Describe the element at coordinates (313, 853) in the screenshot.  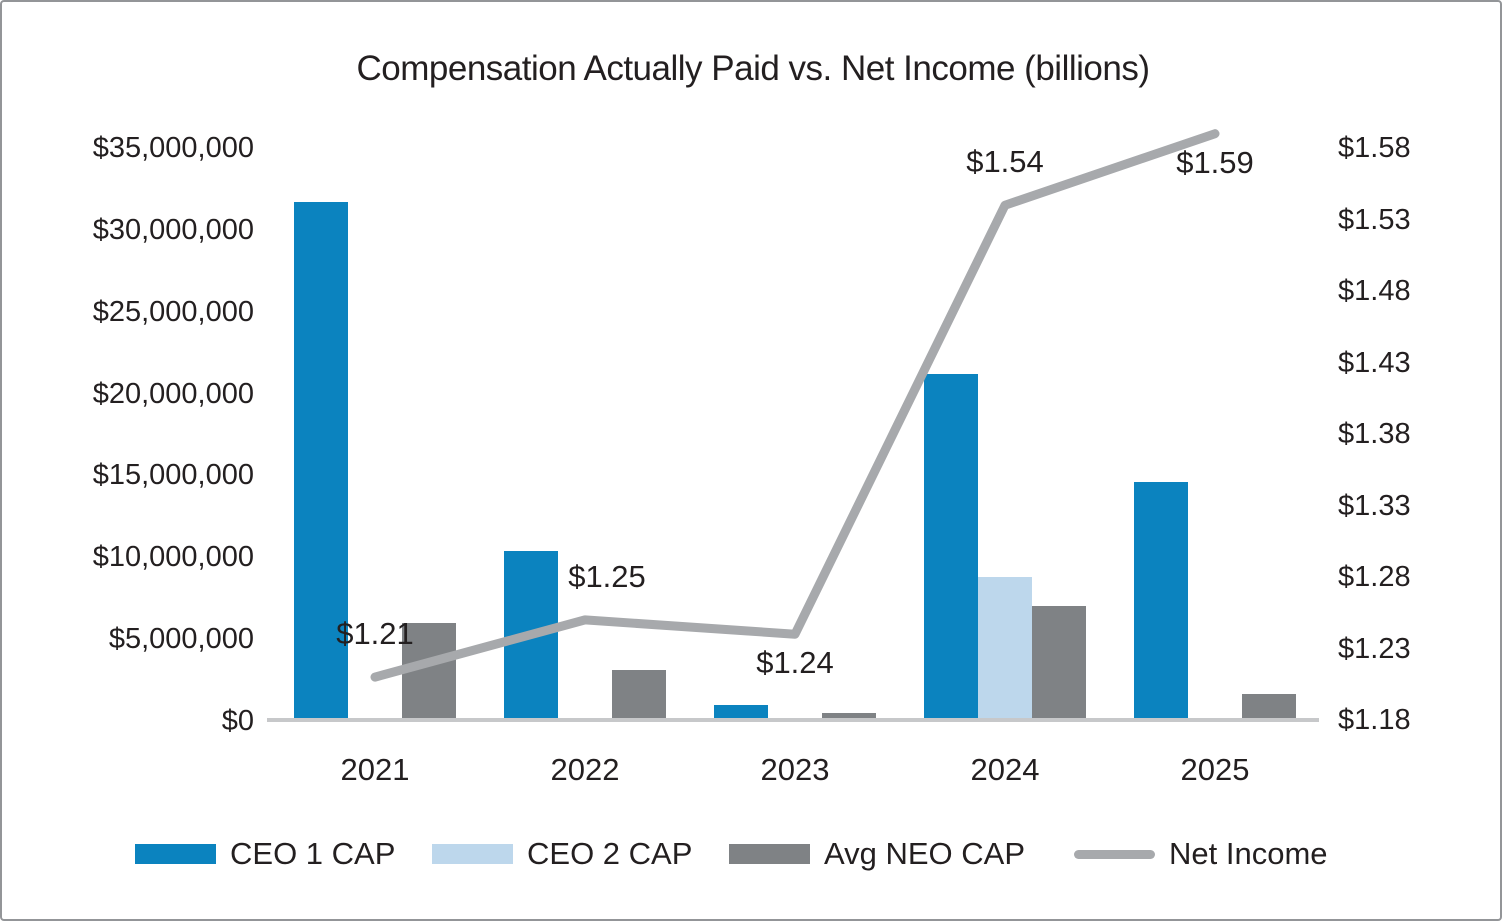
I see `legend-label: CEO 1 CAP` at that location.